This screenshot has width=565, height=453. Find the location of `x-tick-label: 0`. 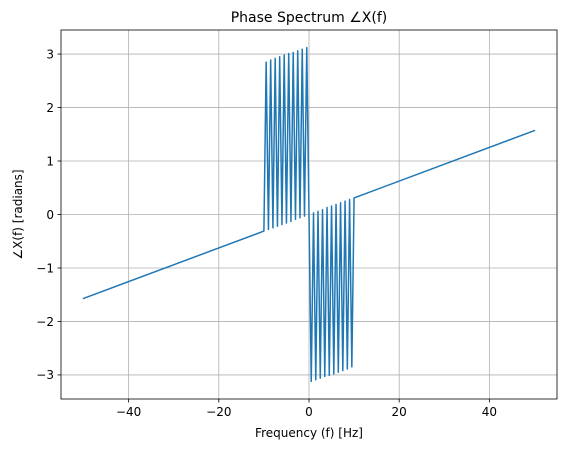

x-tick-label: 0 is located at coordinates (309, 412).